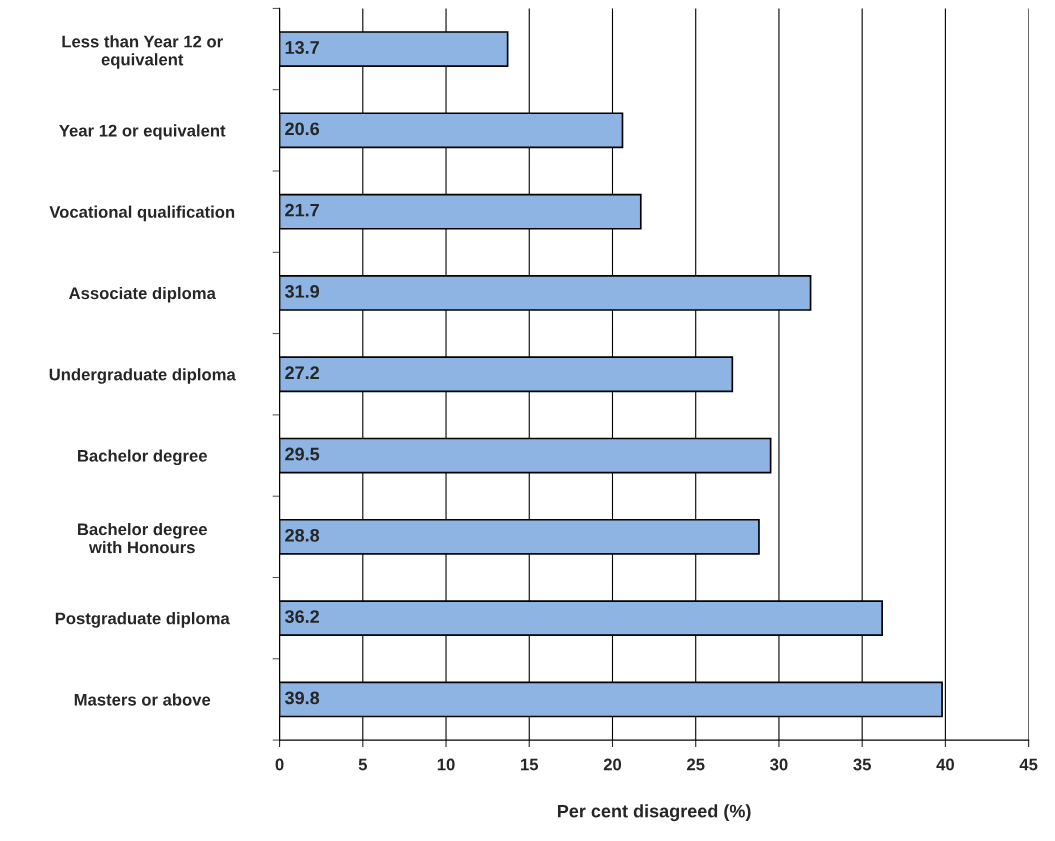  What do you see at coordinates (302, 372) in the screenshot?
I see `data-label: 27.2` at bounding box center [302, 372].